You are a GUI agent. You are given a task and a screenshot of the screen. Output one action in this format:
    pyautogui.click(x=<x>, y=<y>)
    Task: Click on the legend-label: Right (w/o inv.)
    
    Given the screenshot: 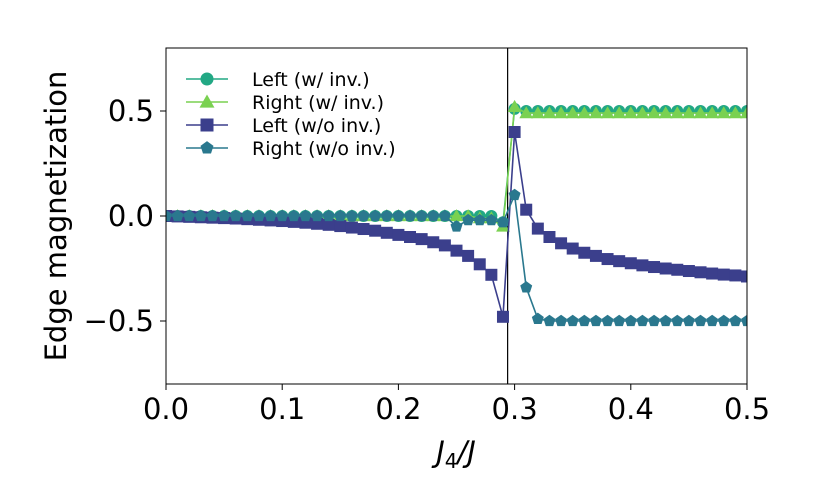 What is the action you would take?
    pyautogui.click(x=324, y=149)
    